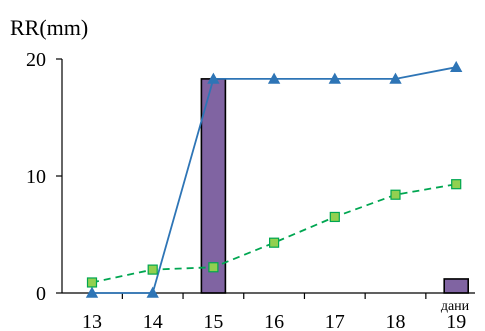 The width and height of the screenshot is (485, 331). I want to click on x-tick-label-13: 13, so click(92, 321).